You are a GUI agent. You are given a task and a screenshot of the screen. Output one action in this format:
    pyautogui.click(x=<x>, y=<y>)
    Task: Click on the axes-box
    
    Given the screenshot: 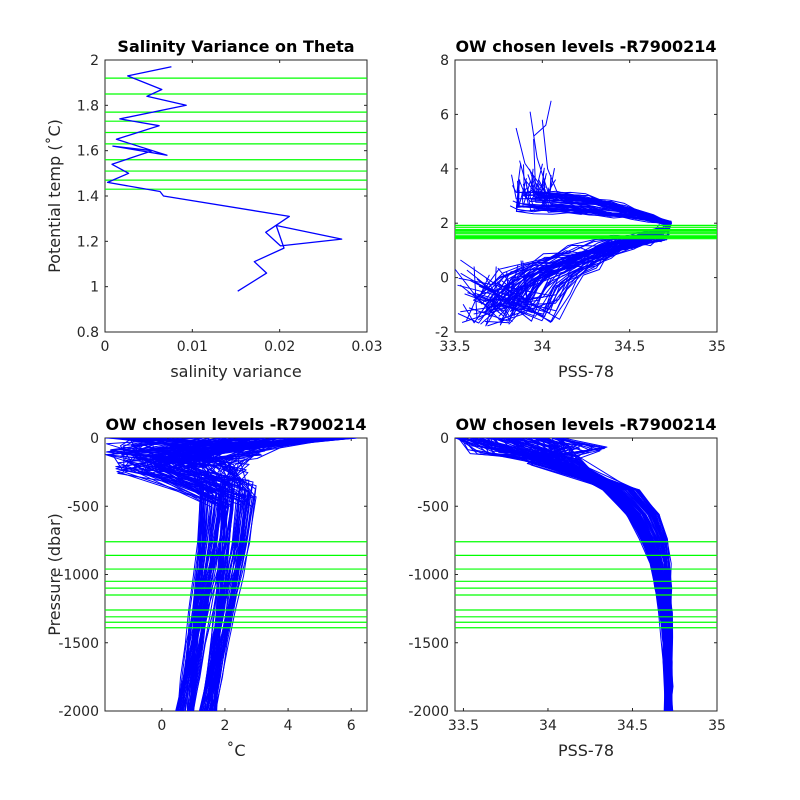 What is the action you would take?
    pyautogui.click(x=586, y=196)
    